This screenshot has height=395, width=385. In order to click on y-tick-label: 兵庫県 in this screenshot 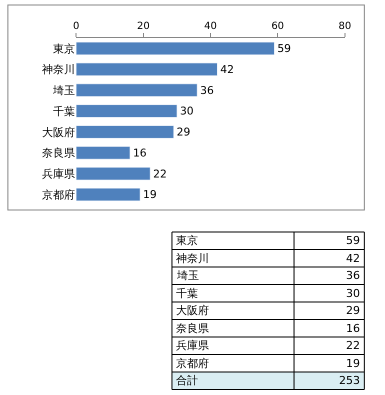, I will do `click(59, 174)`.